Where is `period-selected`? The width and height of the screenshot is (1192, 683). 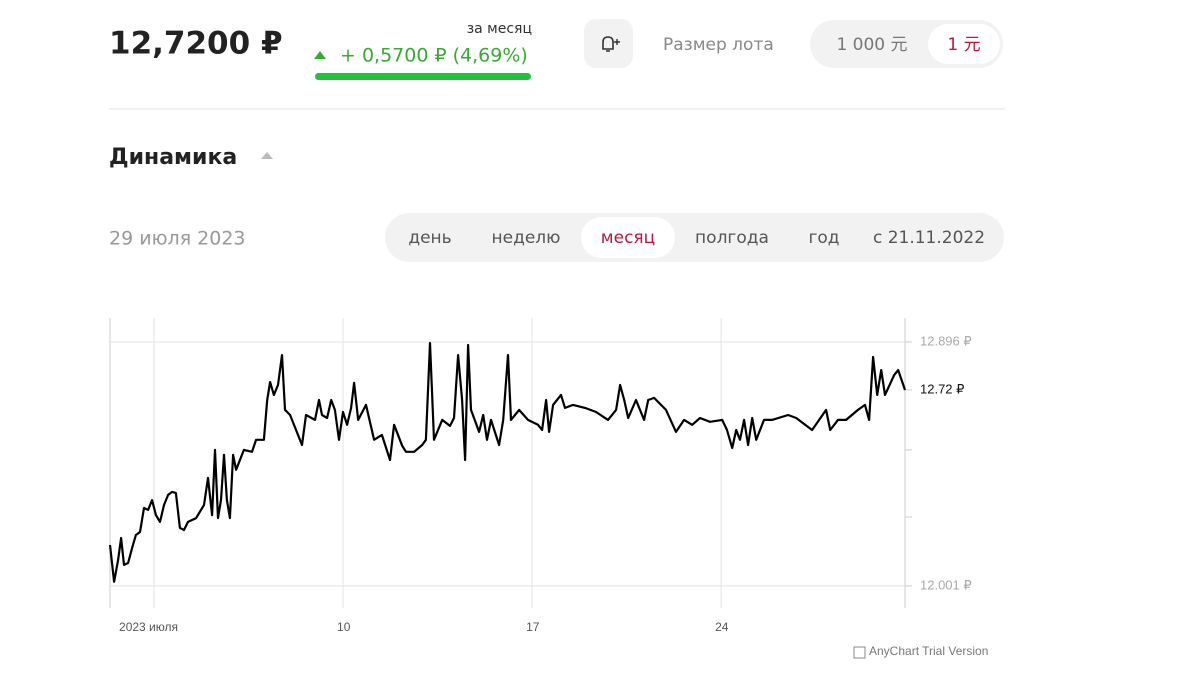
period-selected is located at coordinates (628, 237).